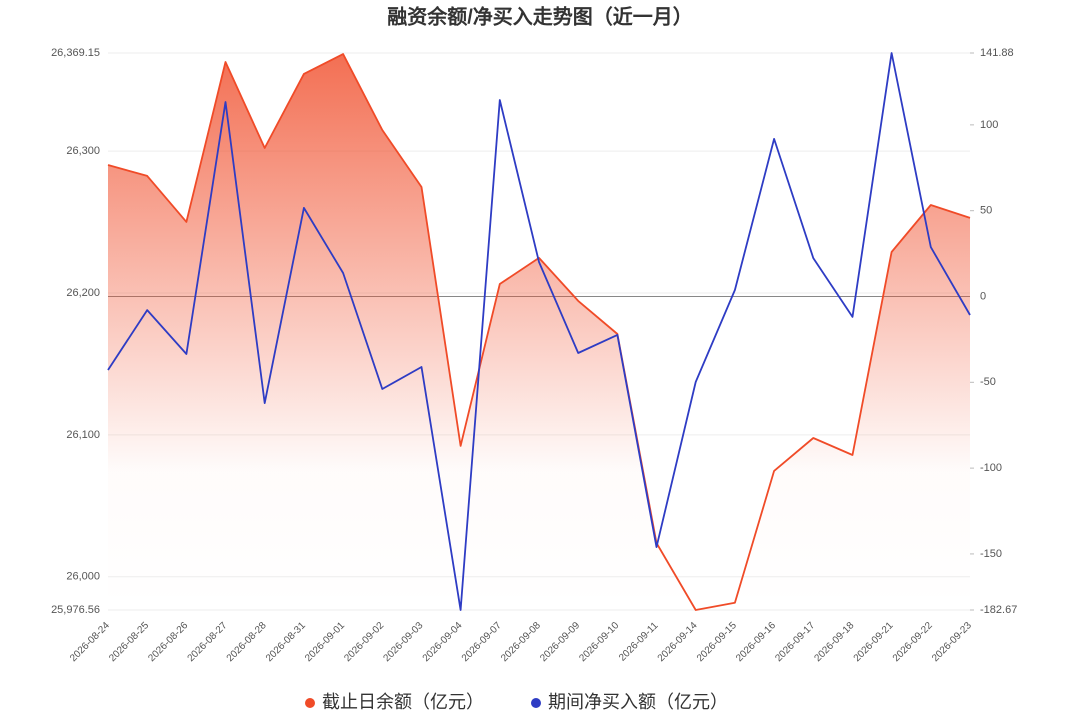  What do you see at coordinates (443, 642) in the screenshot?
I see `x-tick-label: 2026-09-04` at bounding box center [443, 642].